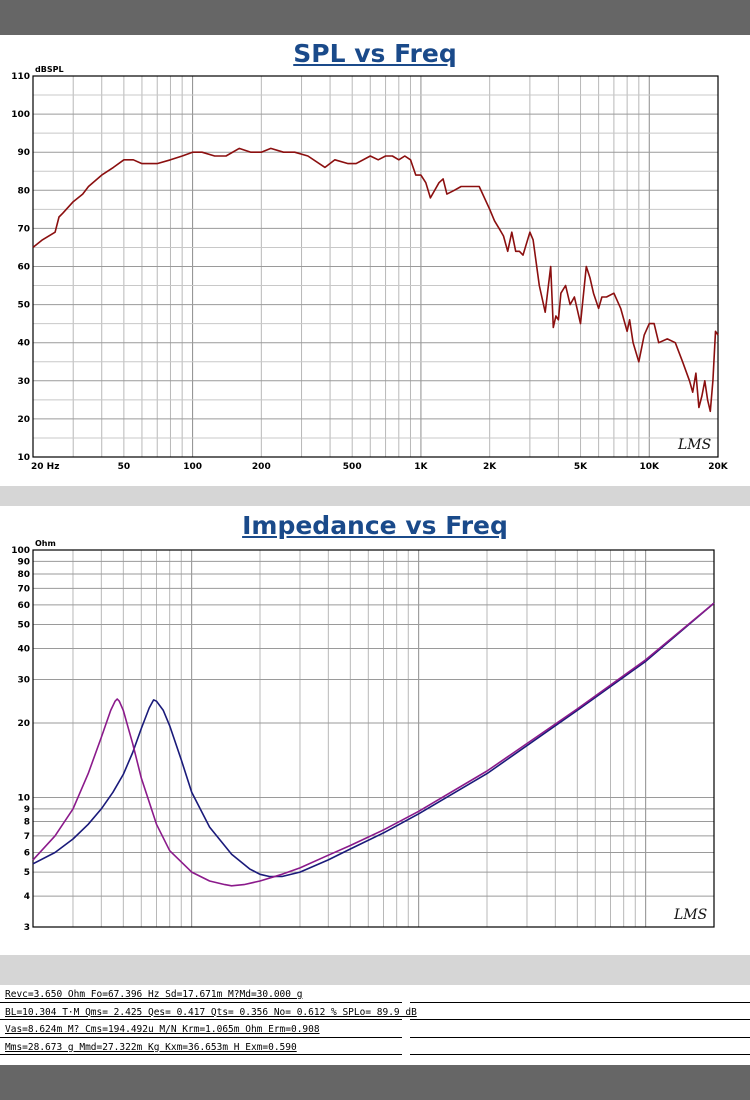 Image resolution: width=750 pixels, height=1100 pixels. Describe the element at coordinates (27, 837) in the screenshot. I see `y-tick-label: 7` at that location.